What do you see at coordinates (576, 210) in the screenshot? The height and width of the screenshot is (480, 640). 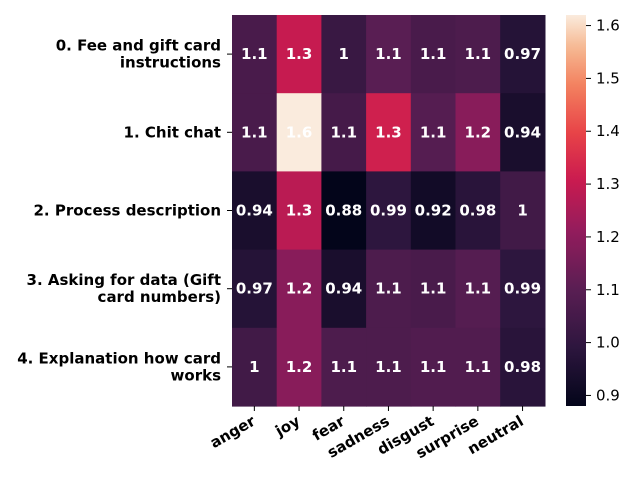 I see `colorbar-gradient` at bounding box center [576, 210].